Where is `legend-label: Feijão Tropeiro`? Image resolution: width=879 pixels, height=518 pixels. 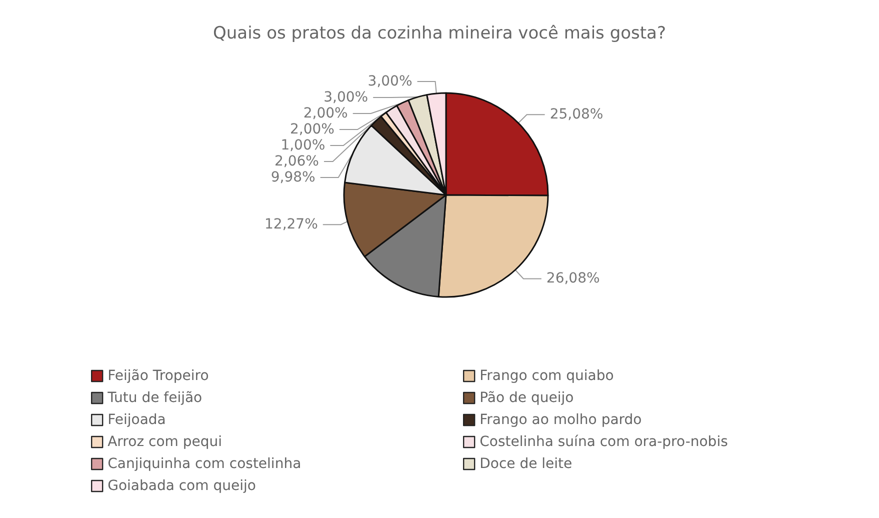
legend-label: Feijão Tropeiro is located at coordinates (158, 376).